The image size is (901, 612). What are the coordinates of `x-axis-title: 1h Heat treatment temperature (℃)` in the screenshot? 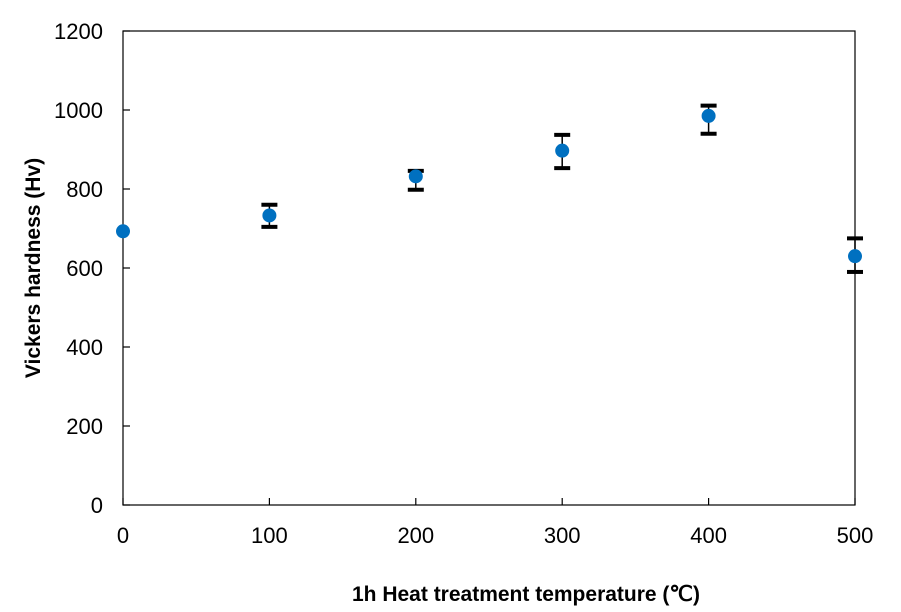 It's located at (526, 594).